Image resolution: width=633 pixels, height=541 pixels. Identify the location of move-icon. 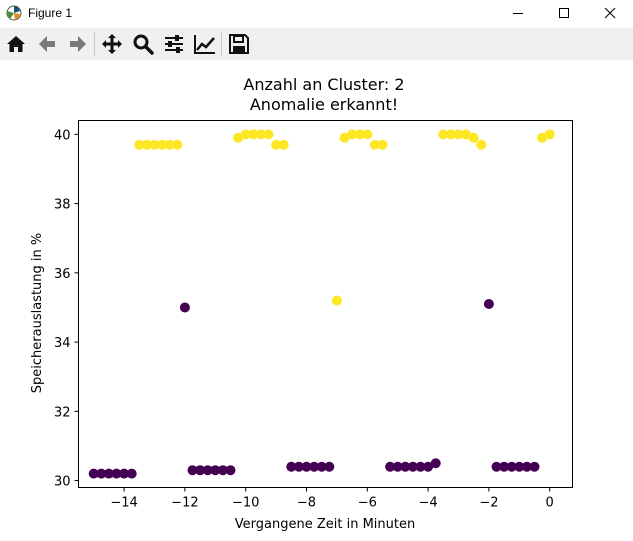
(111, 44).